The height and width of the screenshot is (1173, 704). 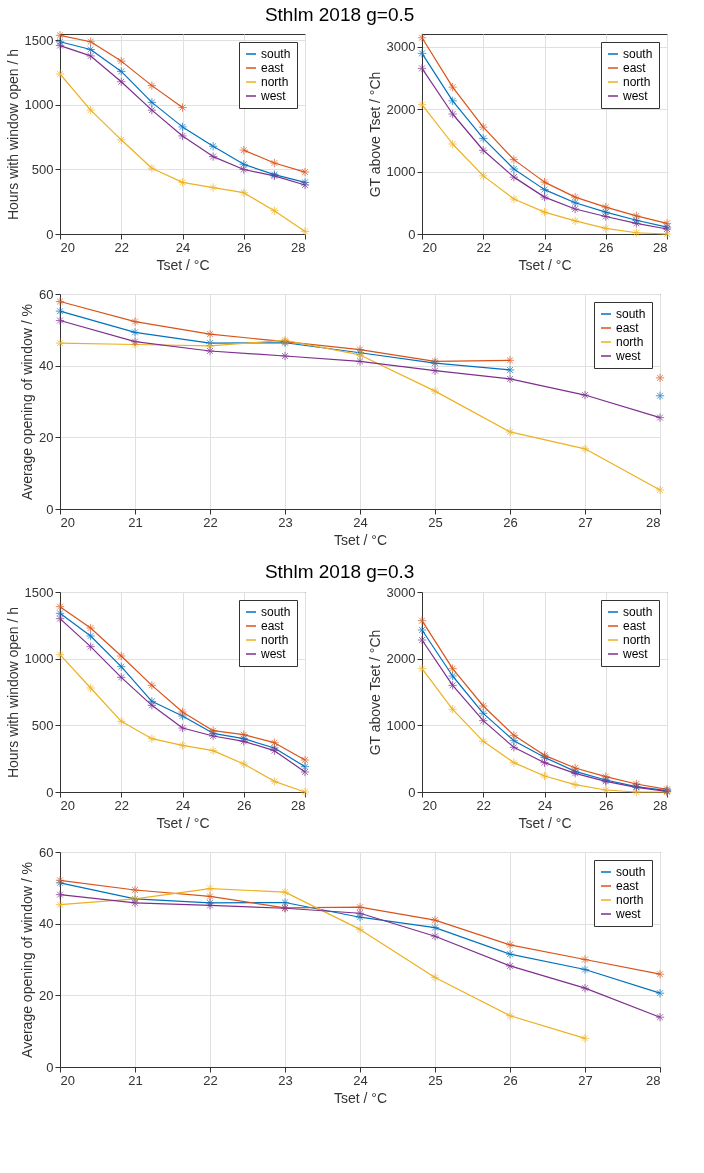 What do you see at coordinates (339, 14) in the screenshot?
I see `chart-title: Sthlm 2018 g=0.5` at bounding box center [339, 14].